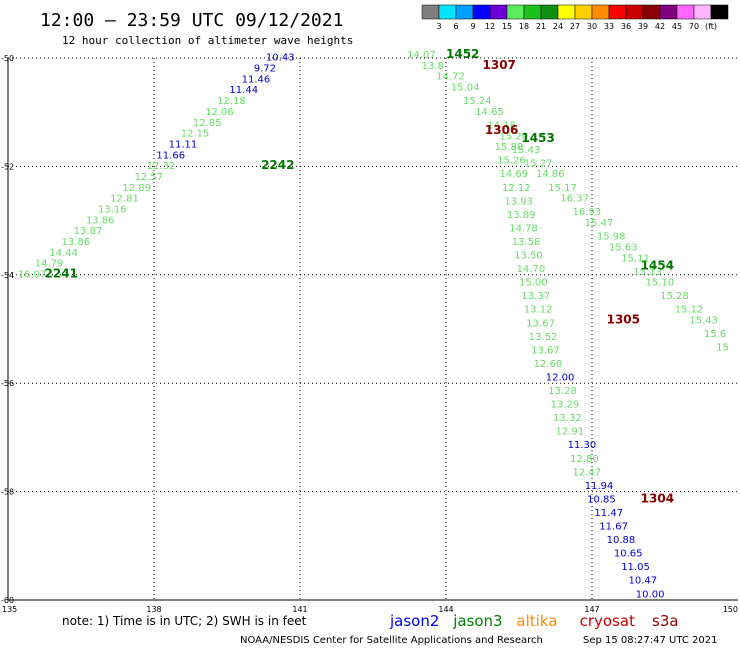  Describe the element at coordinates (149, 177) in the screenshot. I see `swh-value: 12.57` at that location.